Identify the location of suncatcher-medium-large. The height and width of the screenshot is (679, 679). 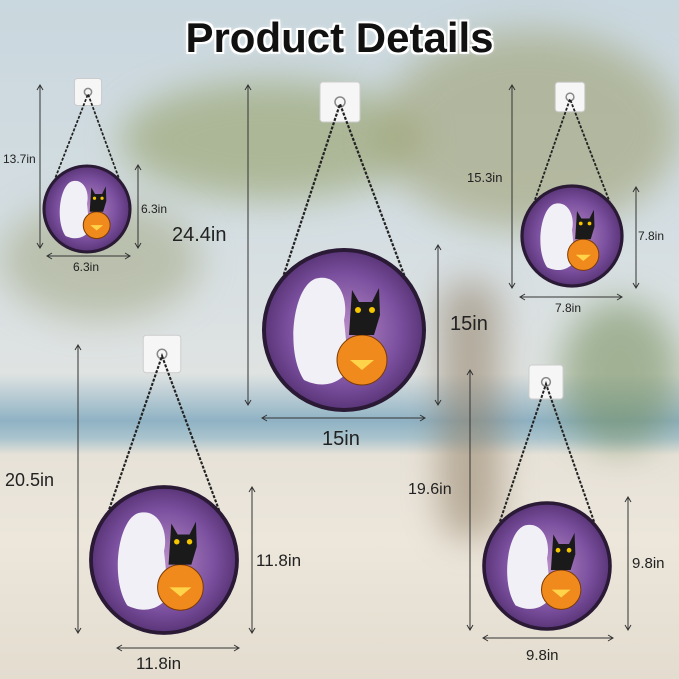
(164, 484).